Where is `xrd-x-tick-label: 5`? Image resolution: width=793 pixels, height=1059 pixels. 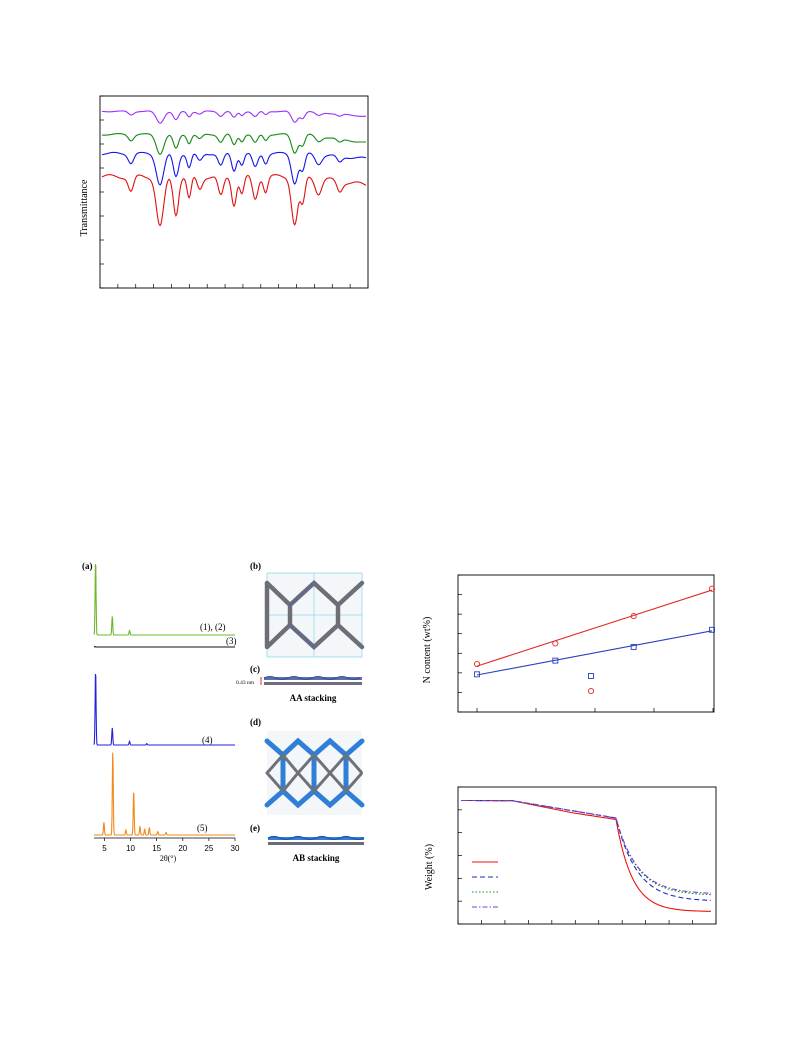
xrd-x-tick-label: 5 is located at coordinates (104, 848).